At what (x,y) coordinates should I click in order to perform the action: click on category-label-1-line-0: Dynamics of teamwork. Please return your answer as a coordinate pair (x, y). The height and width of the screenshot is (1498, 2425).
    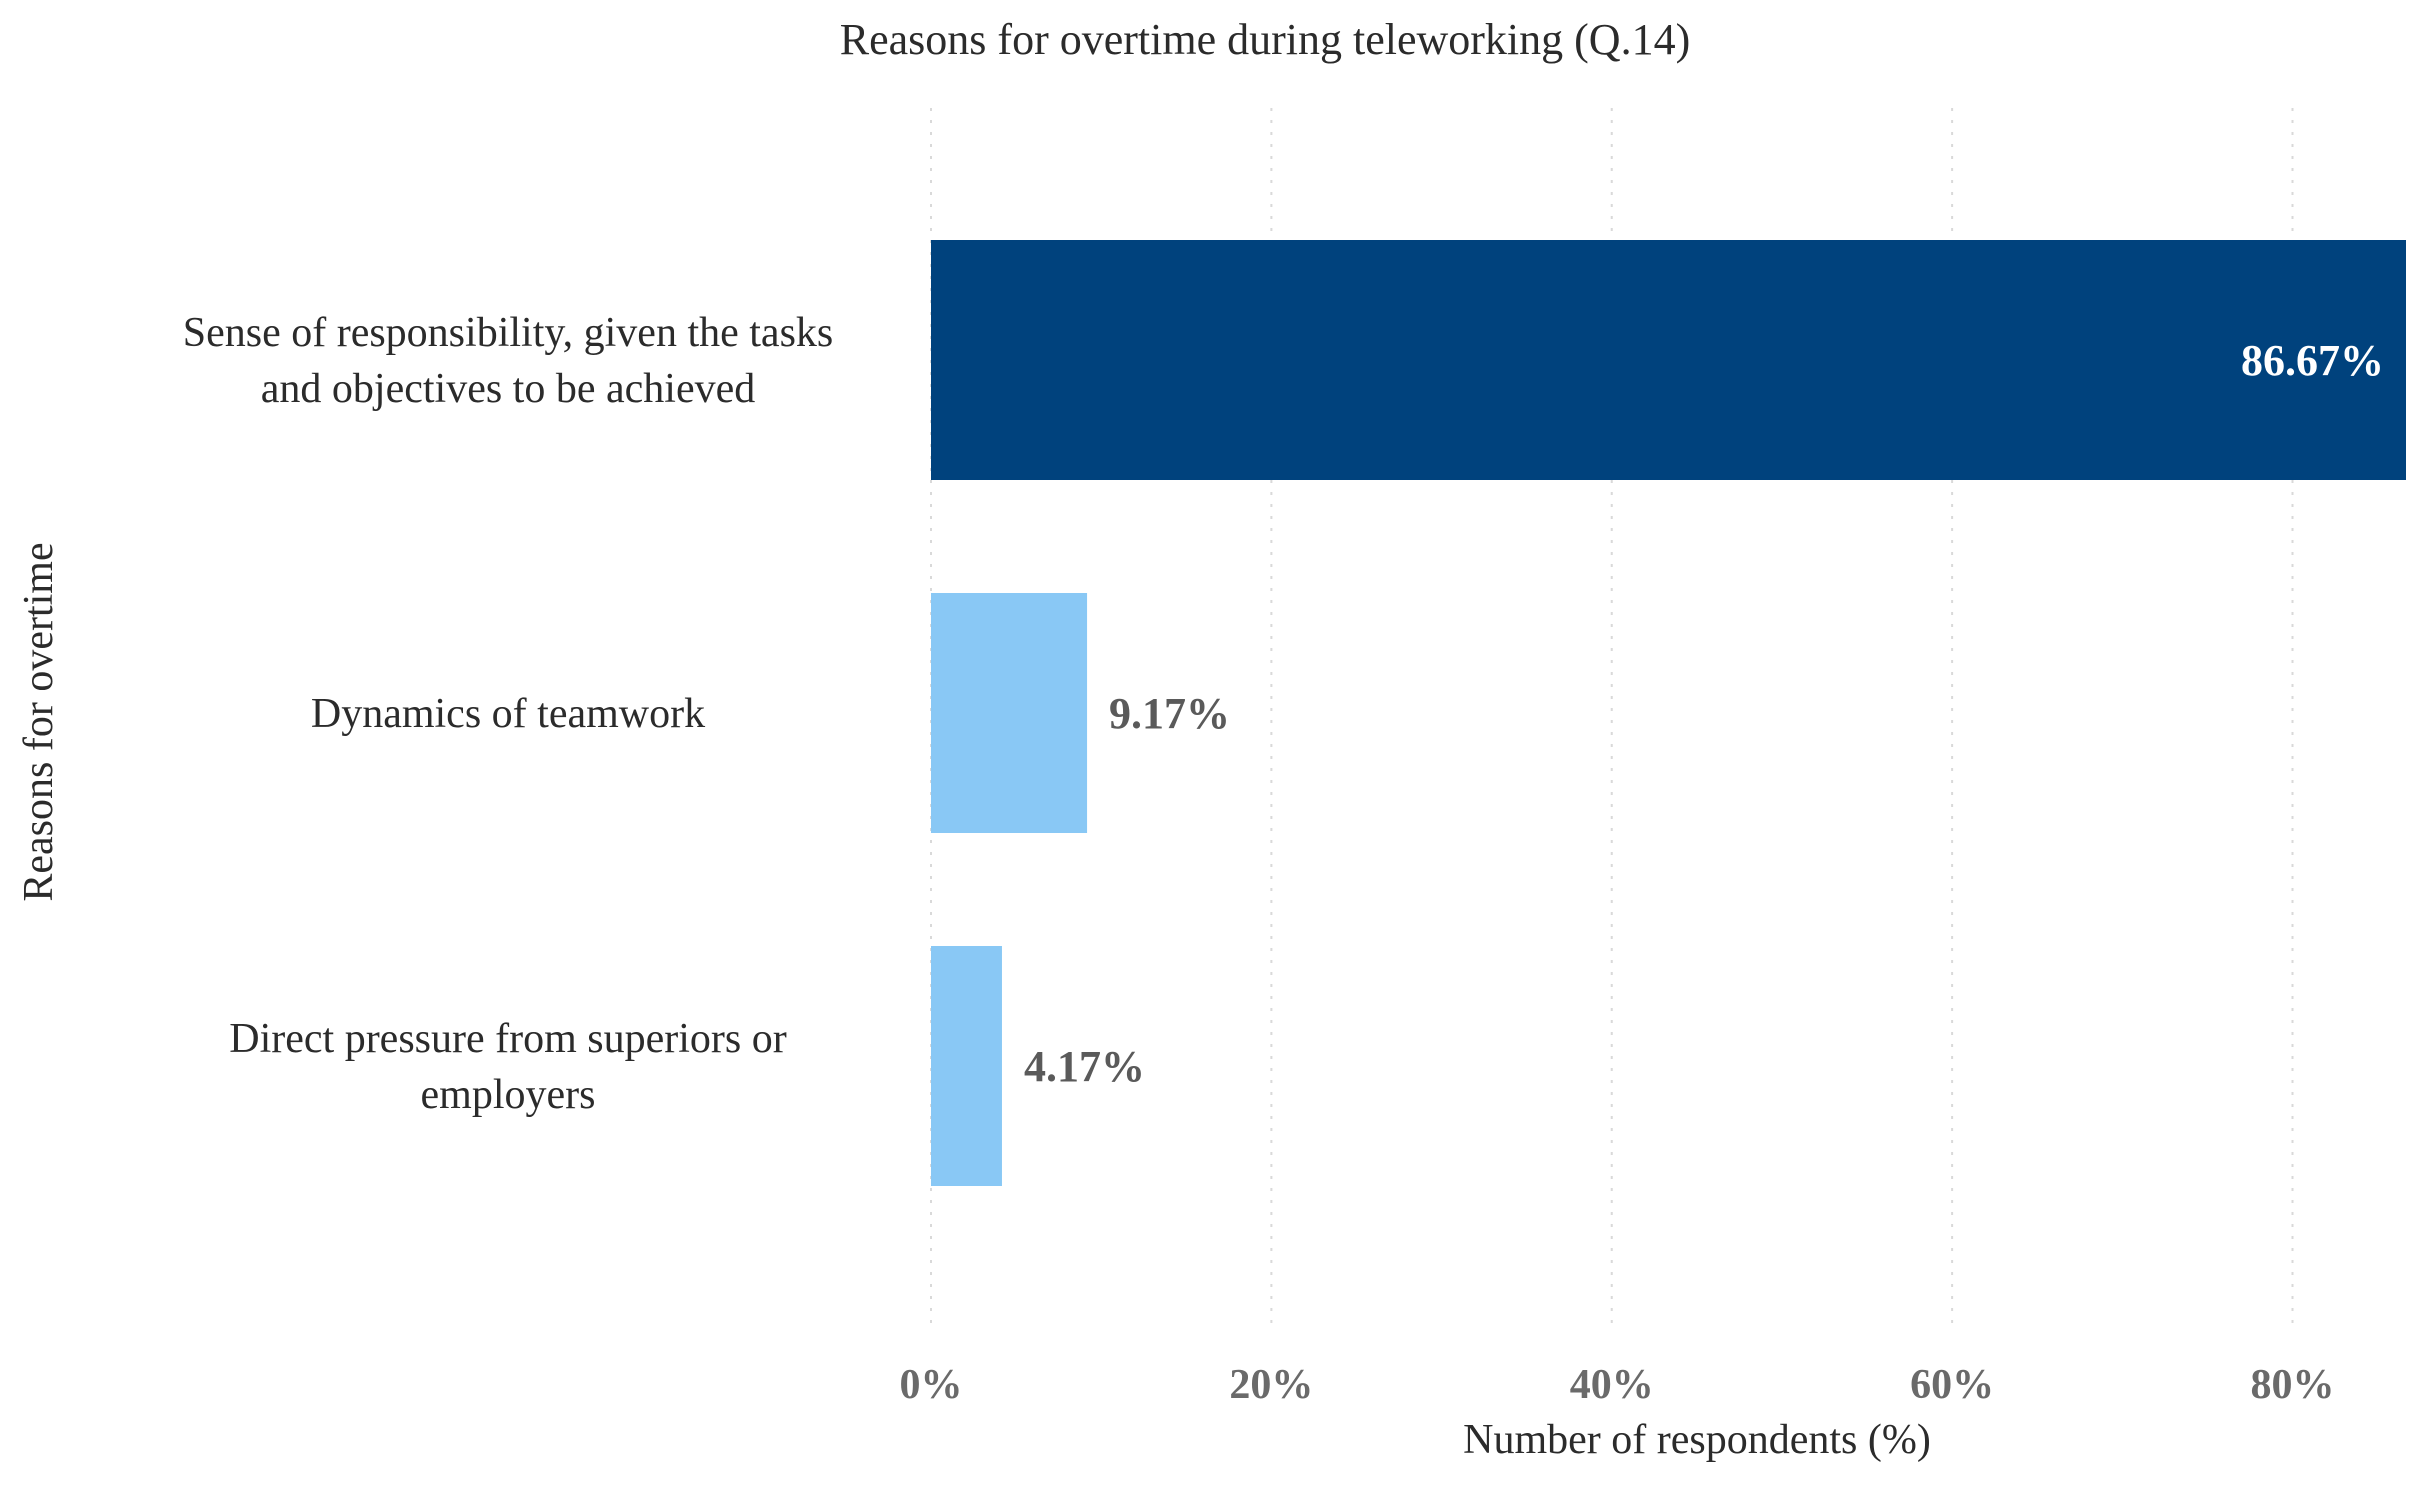
    Looking at the image, I should click on (508, 714).